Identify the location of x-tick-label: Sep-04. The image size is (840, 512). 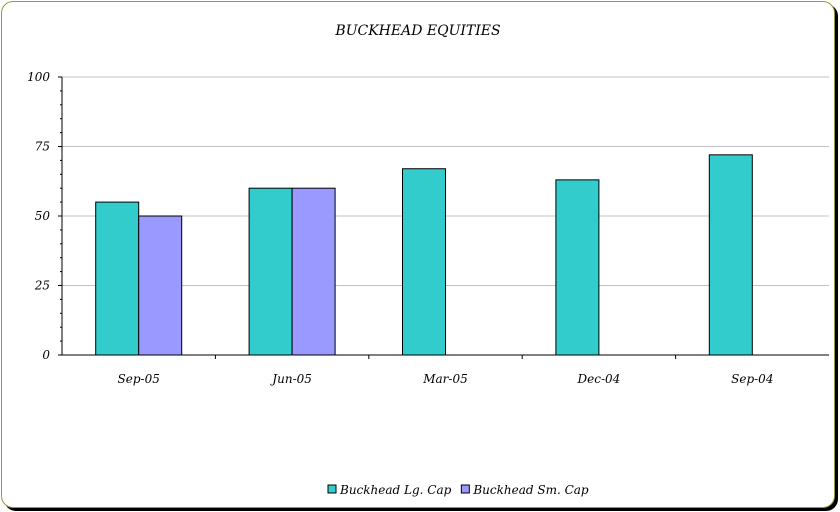
(752, 379).